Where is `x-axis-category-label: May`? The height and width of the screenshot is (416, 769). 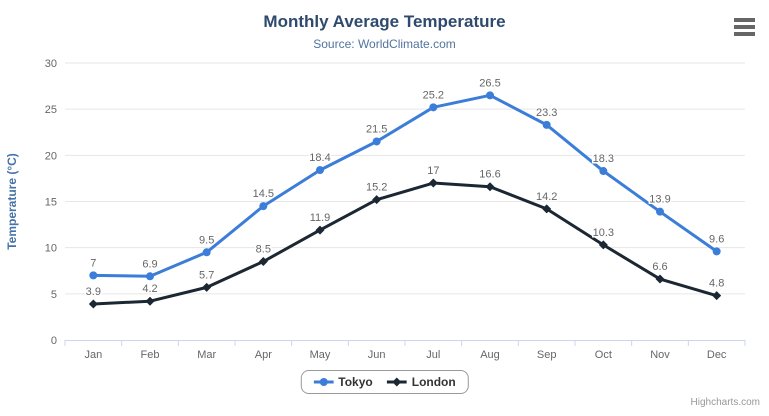 x-axis-category-label: May is located at coordinates (320, 355).